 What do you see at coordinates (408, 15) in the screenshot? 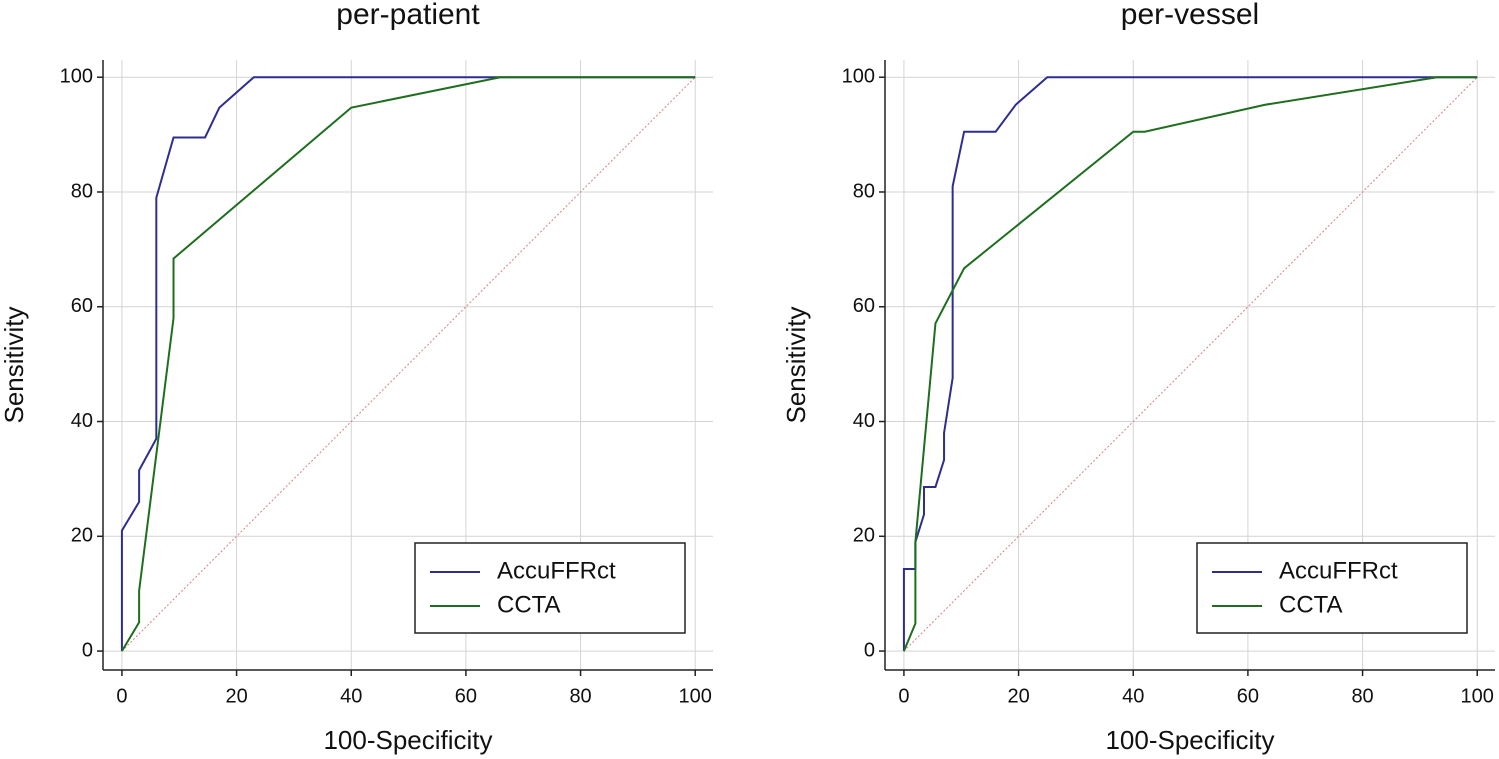
I see `chart-title: per-patient` at bounding box center [408, 15].